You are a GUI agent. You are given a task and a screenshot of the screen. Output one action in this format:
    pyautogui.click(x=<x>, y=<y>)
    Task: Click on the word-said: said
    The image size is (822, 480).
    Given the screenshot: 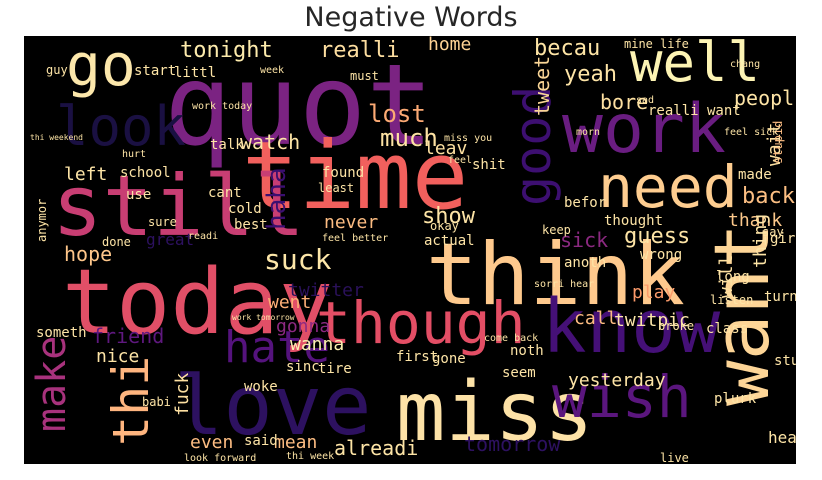 What is the action you would take?
    pyautogui.click(x=261, y=441)
    